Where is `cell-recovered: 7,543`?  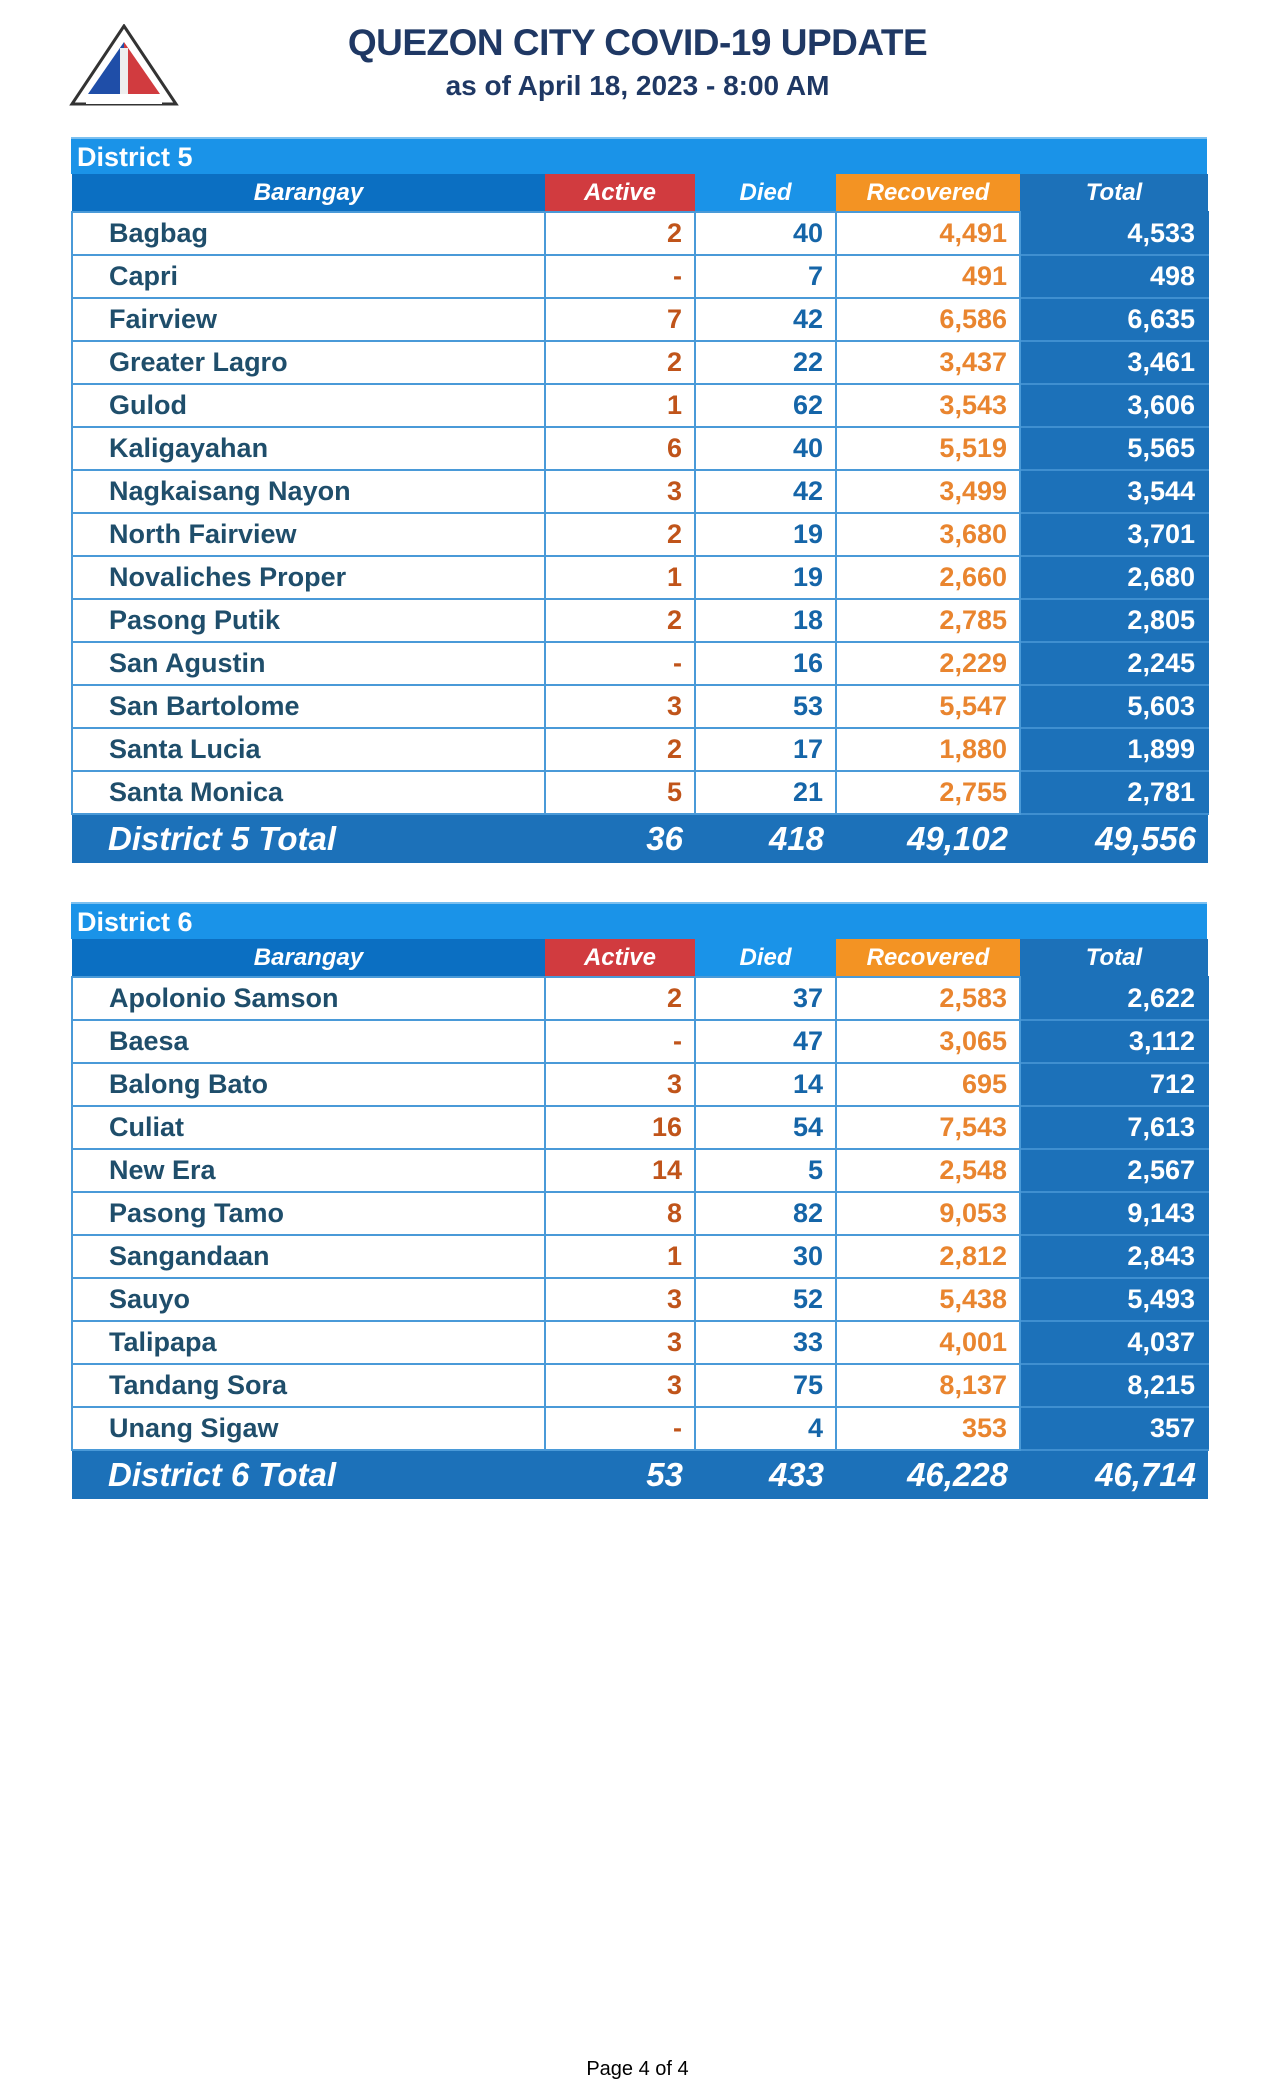
cell-recovered: 7,543 is located at coordinates (928, 1127).